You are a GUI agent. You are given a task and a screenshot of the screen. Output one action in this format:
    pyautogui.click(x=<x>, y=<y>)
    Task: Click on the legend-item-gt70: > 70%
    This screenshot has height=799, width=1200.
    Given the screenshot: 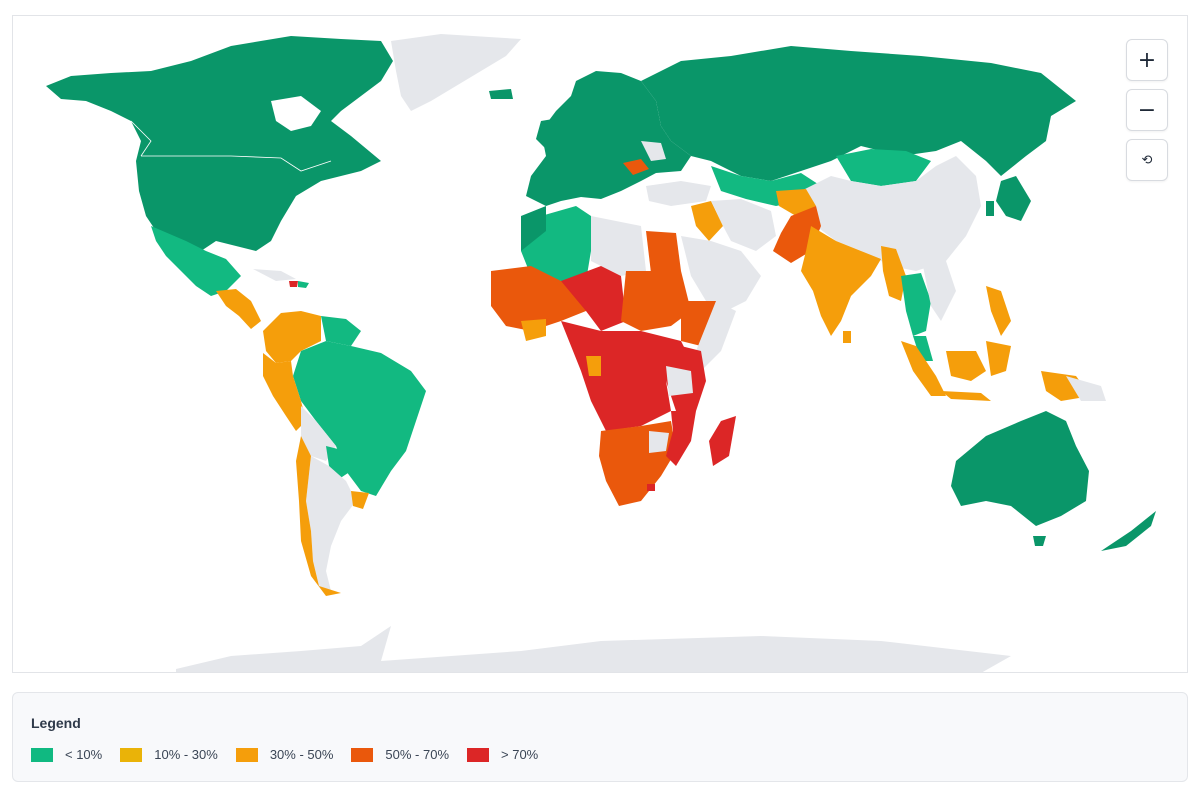 What is the action you would take?
    pyautogui.click(x=502, y=754)
    